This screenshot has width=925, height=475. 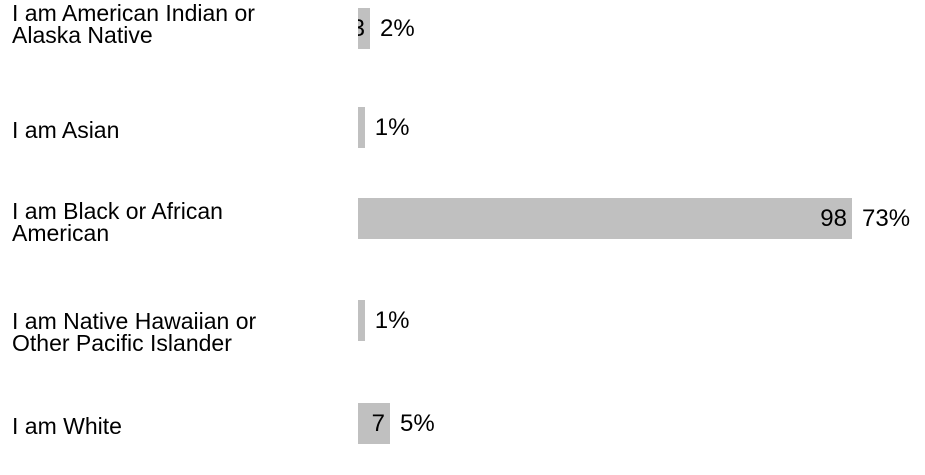 What do you see at coordinates (833, 218) in the screenshot?
I see `bar-count-label: 98` at bounding box center [833, 218].